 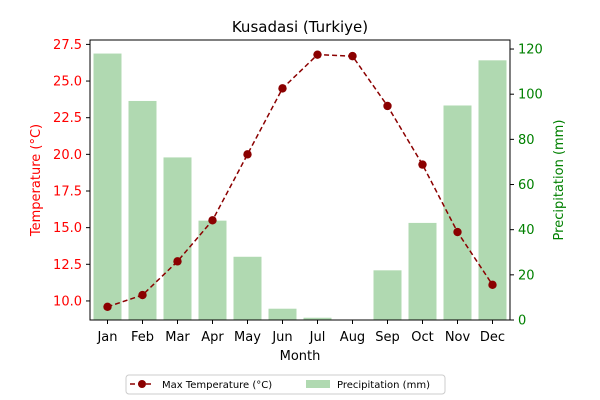 I want to click on left-tick-label: 27.5, so click(x=67, y=45).